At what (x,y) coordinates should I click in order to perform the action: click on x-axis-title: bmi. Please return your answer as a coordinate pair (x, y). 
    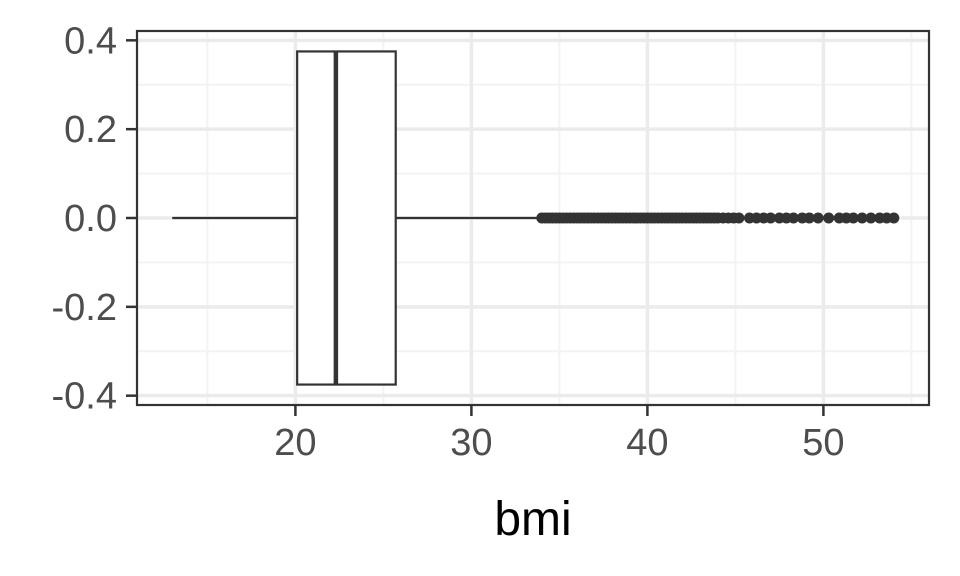
    Looking at the image, I should click on (532, 519).